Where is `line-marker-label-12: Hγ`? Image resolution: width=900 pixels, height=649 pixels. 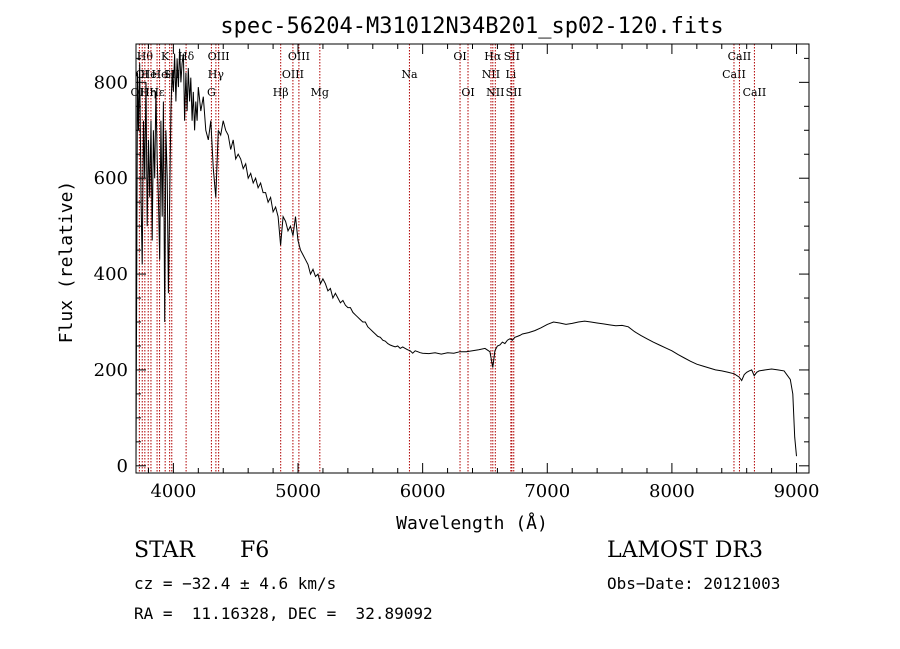
line-marker-label-12: Hγ is located at coordinates (216, 74).